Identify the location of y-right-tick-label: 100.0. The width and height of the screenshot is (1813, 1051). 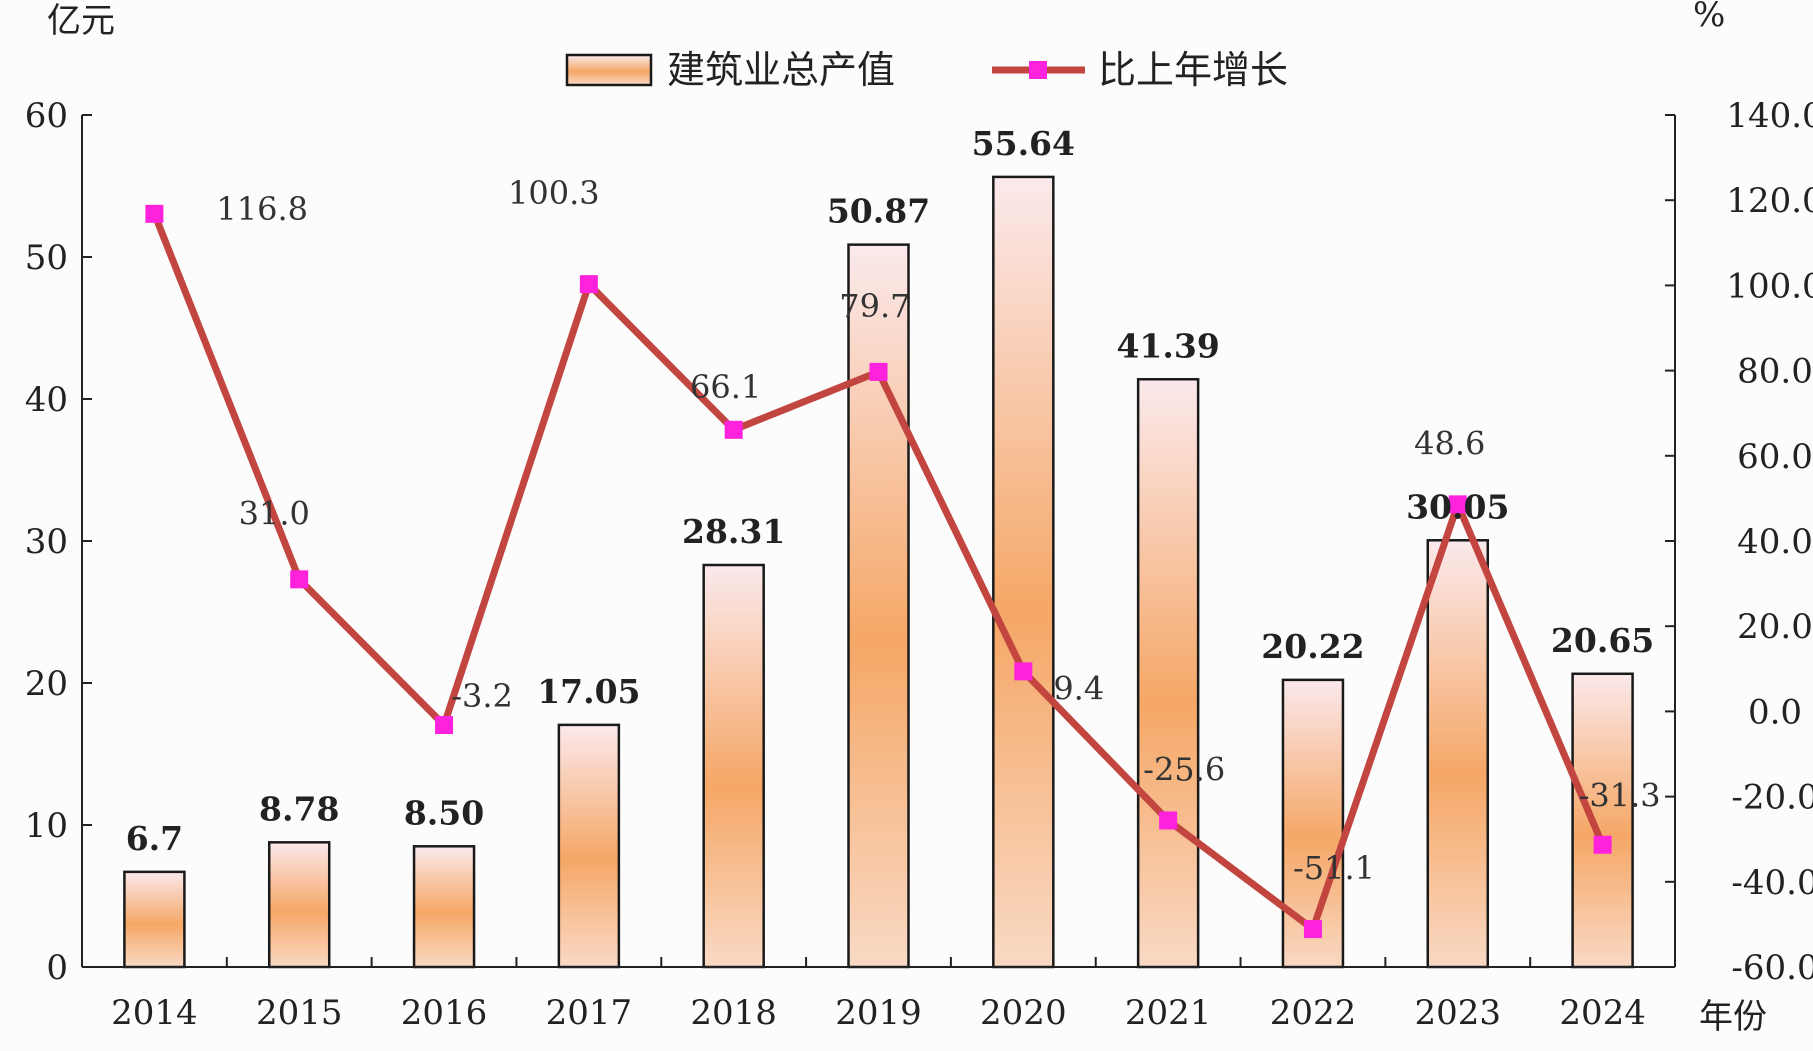
(1769, 286).